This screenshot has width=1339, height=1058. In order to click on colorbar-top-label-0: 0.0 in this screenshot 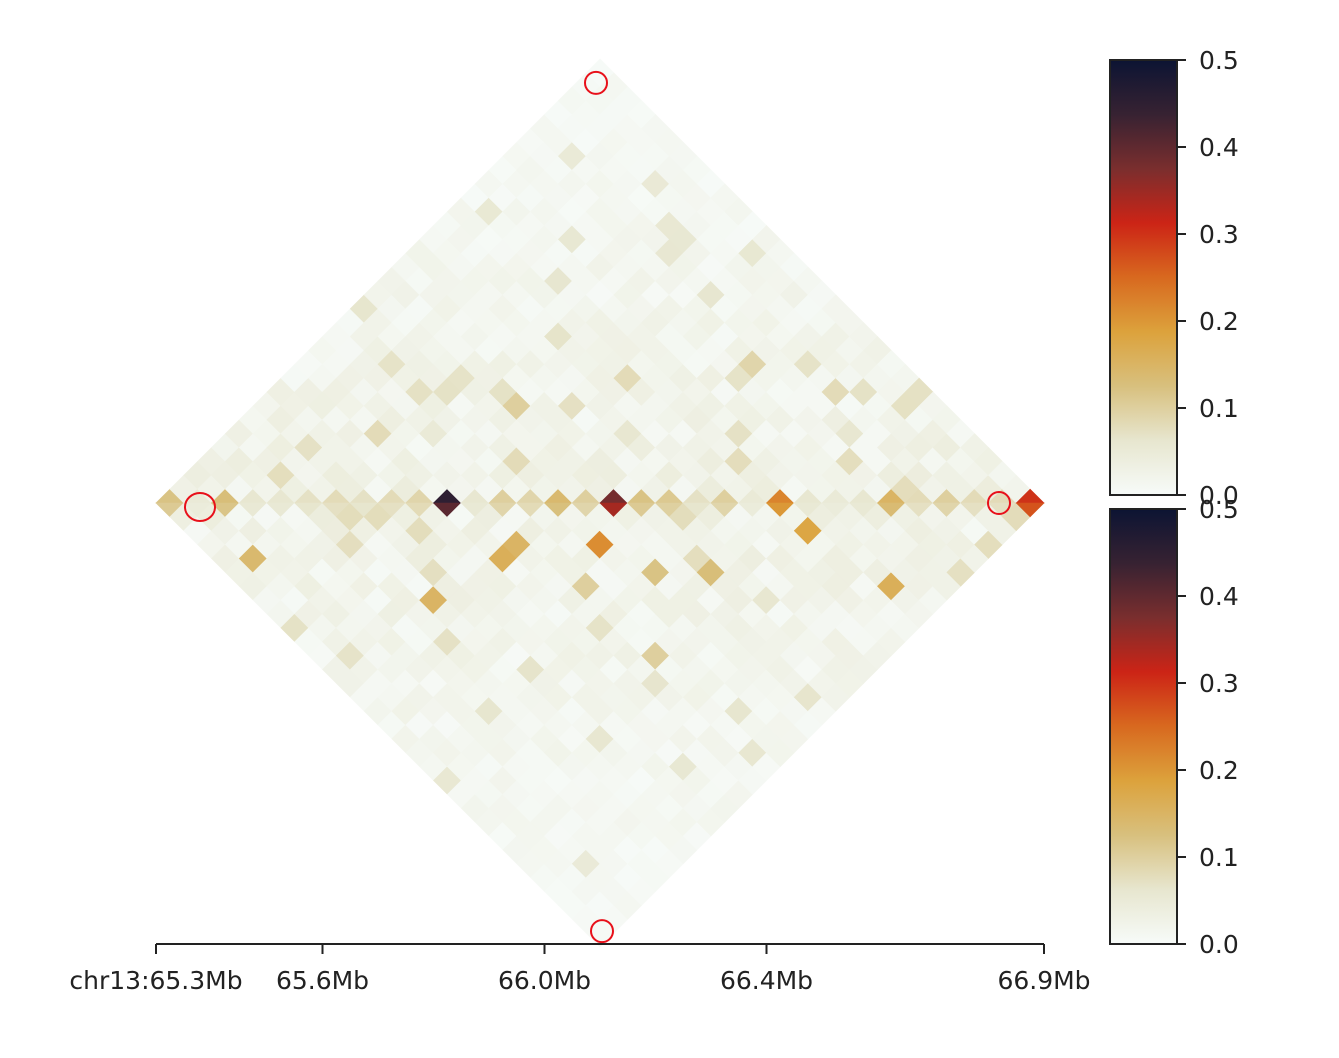, I will do `click(1219, 495)`.